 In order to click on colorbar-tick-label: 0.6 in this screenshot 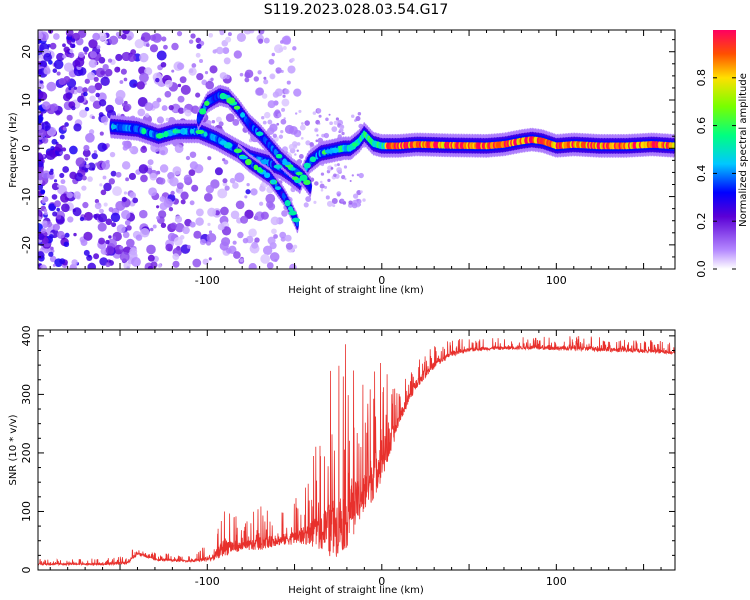, I will do `click(701, 126)`.